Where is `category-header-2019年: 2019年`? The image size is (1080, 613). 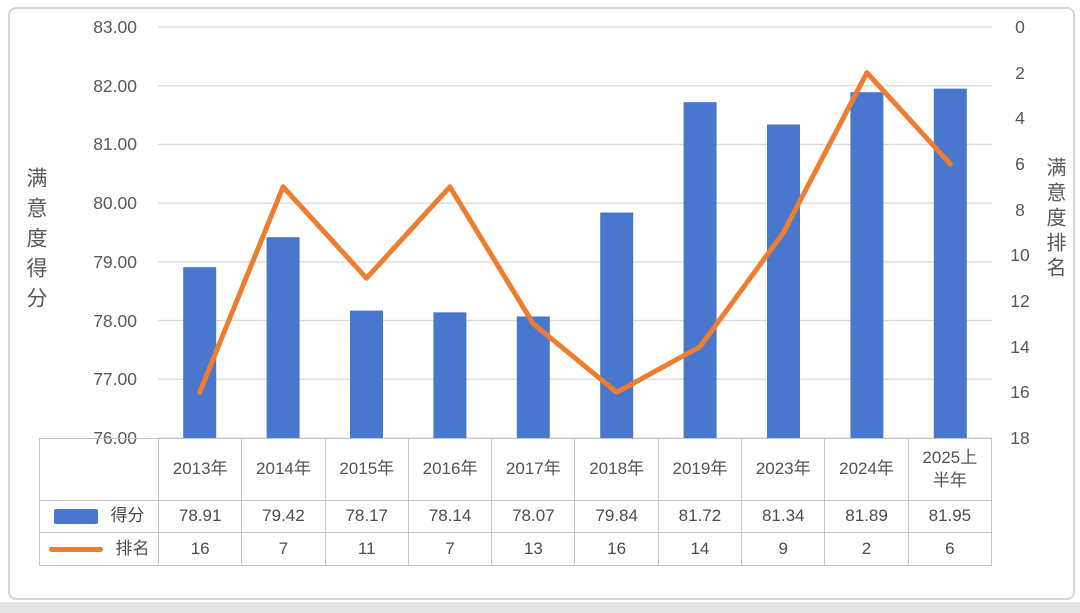 category-header-2019年: 2019年 is located at coordinates (700, 469).